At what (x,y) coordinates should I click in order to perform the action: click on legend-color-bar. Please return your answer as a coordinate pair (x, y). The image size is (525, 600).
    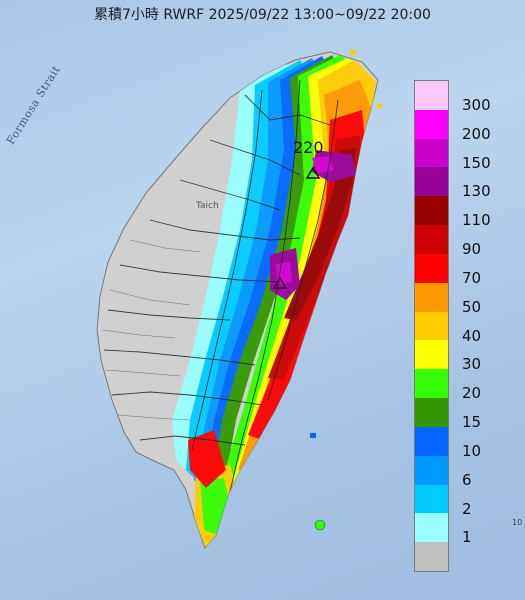
    Looking at the image, I should click on (431, 326).